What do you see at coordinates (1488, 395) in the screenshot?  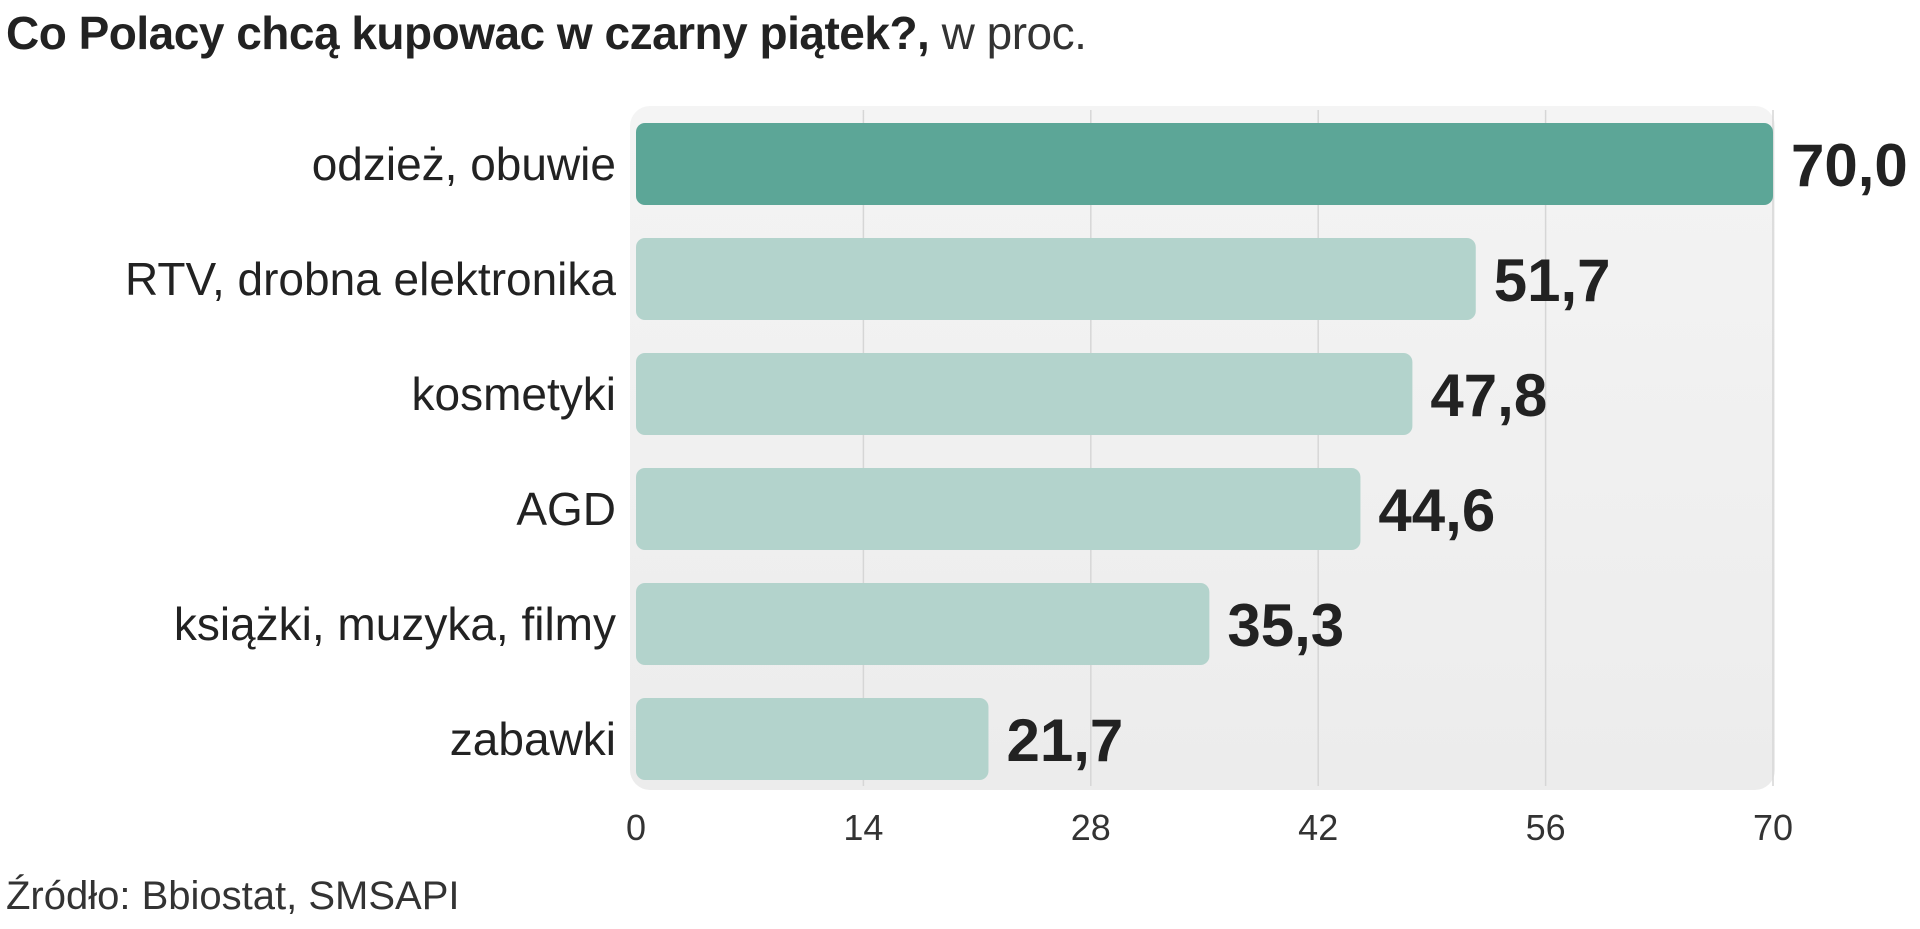 I see `value-label: 47,8` at bounding box center [1488, 395].